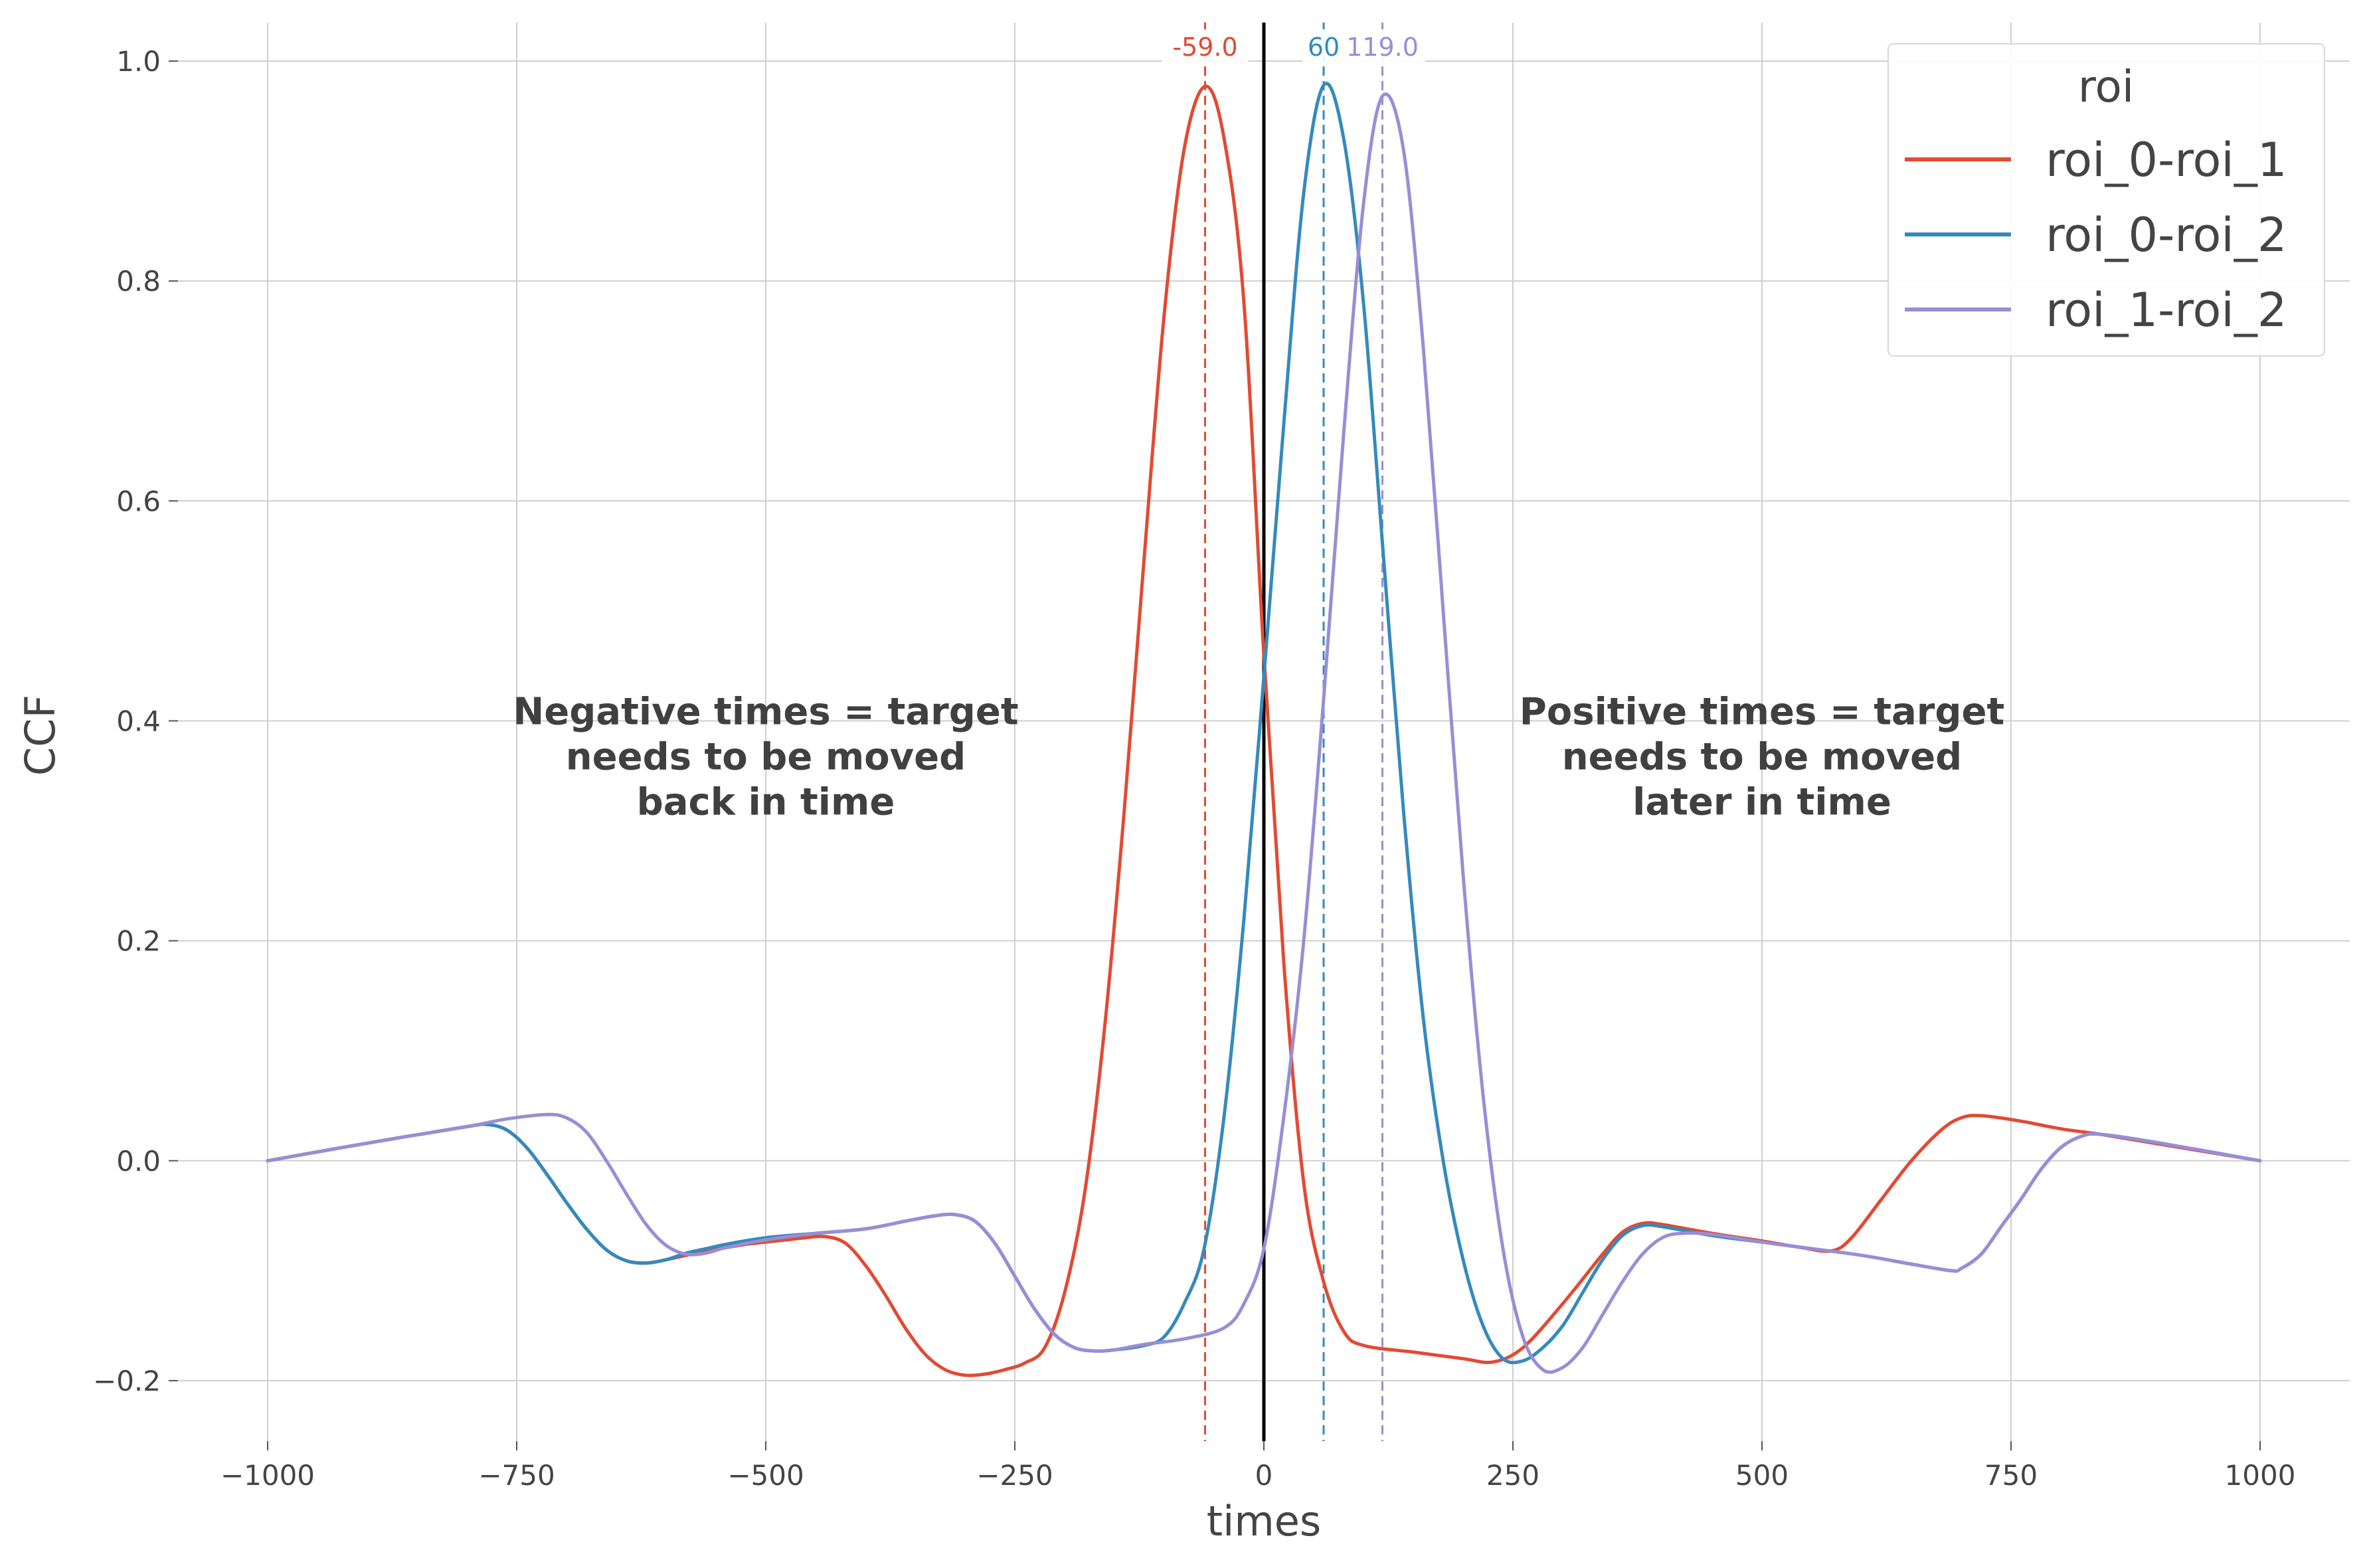  What do you see at coordinates (138, 941) in the screenshot?
I see `y-tick-label: 0.2` at bounding box center [138, 941].